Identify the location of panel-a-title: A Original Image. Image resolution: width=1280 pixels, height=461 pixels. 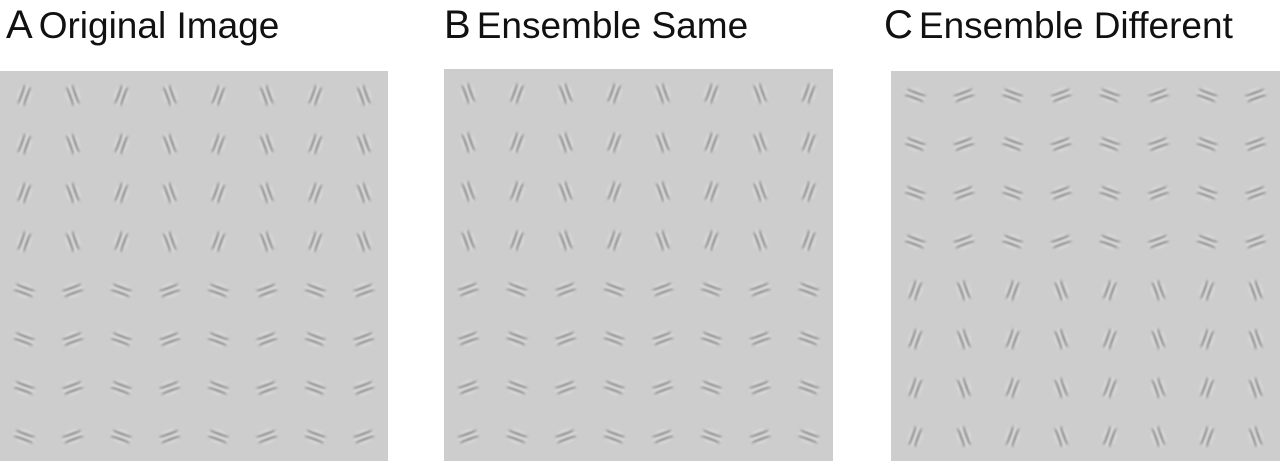
(142, 25).